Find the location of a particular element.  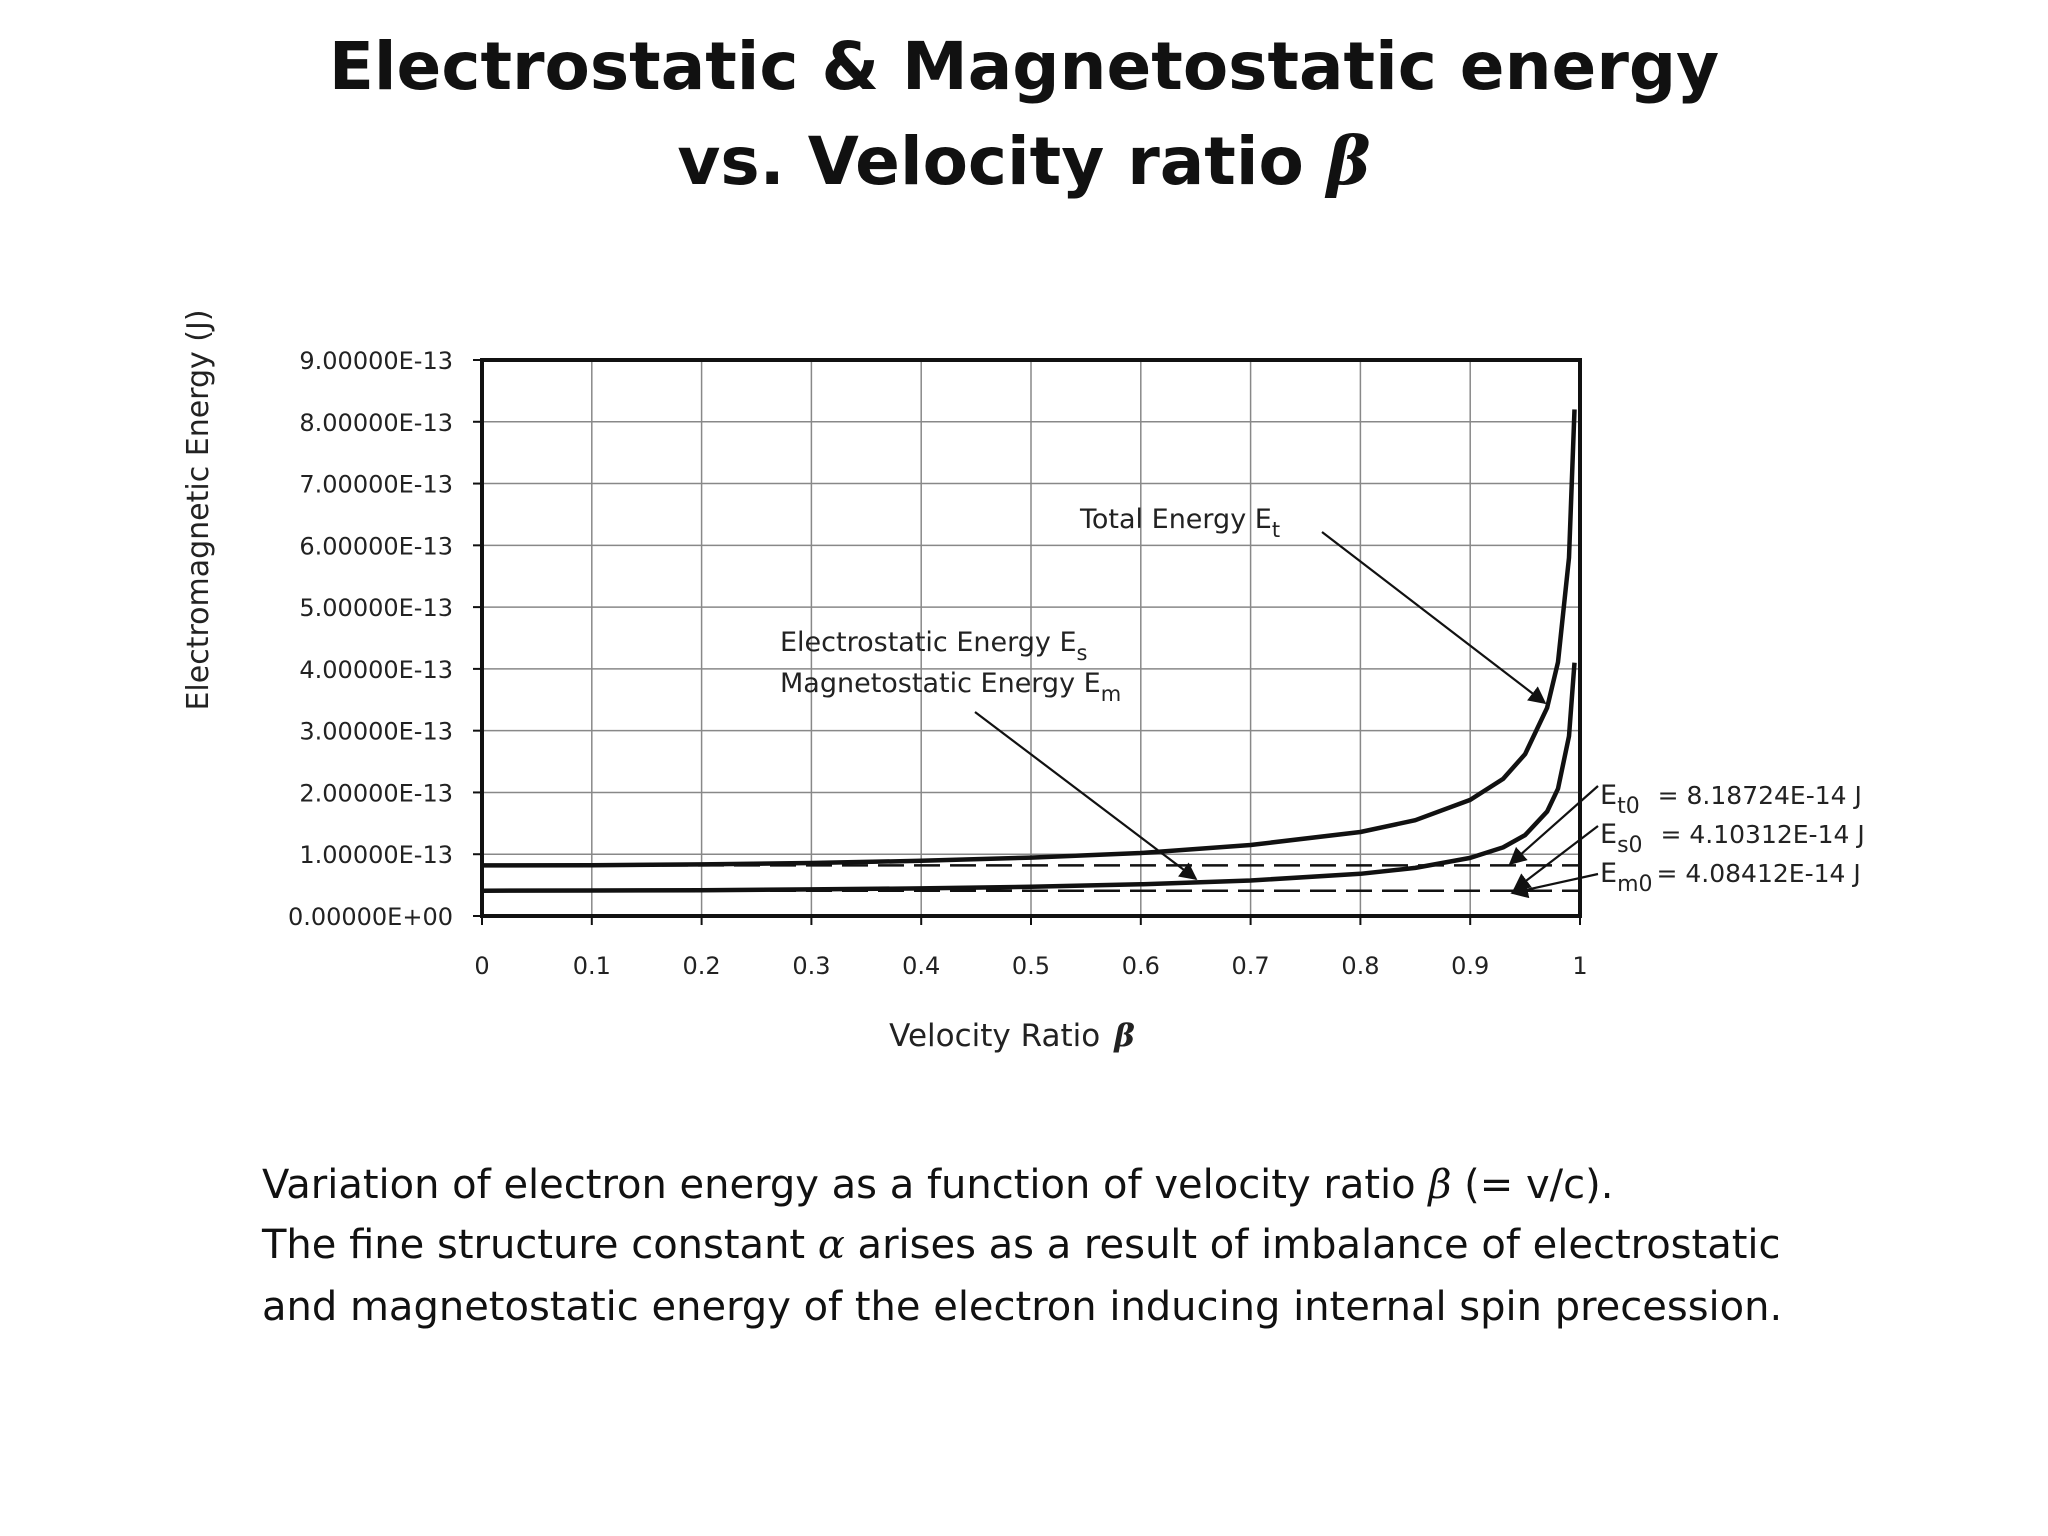

x-axis-label: Velocity Ratio β is located at coordinates (1012, 1036).